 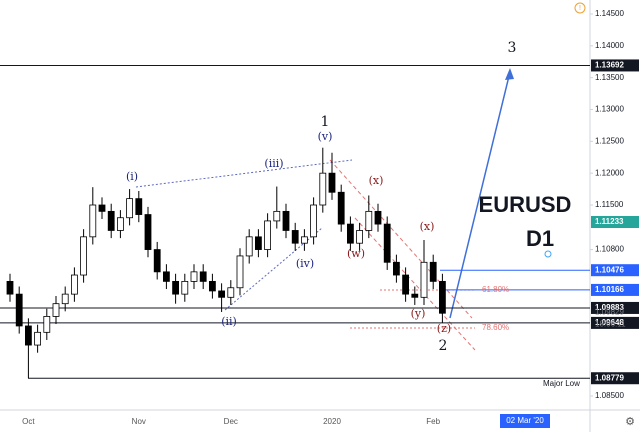 I want to click on price-label: 1.13692, so click(x=609, y=65).